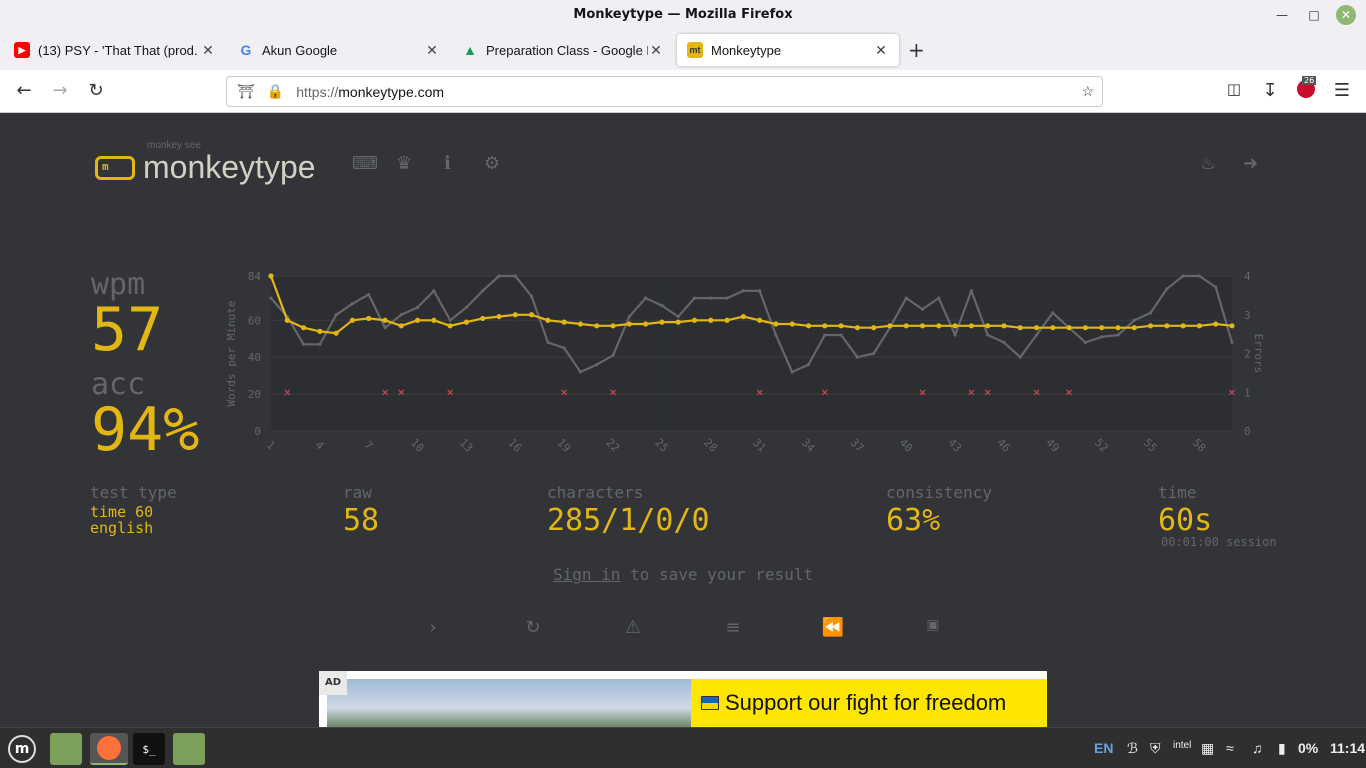 The height and width of the screenshot is (768, 1366). I want to click on battery-icon: ▮, so click(1282, 748).